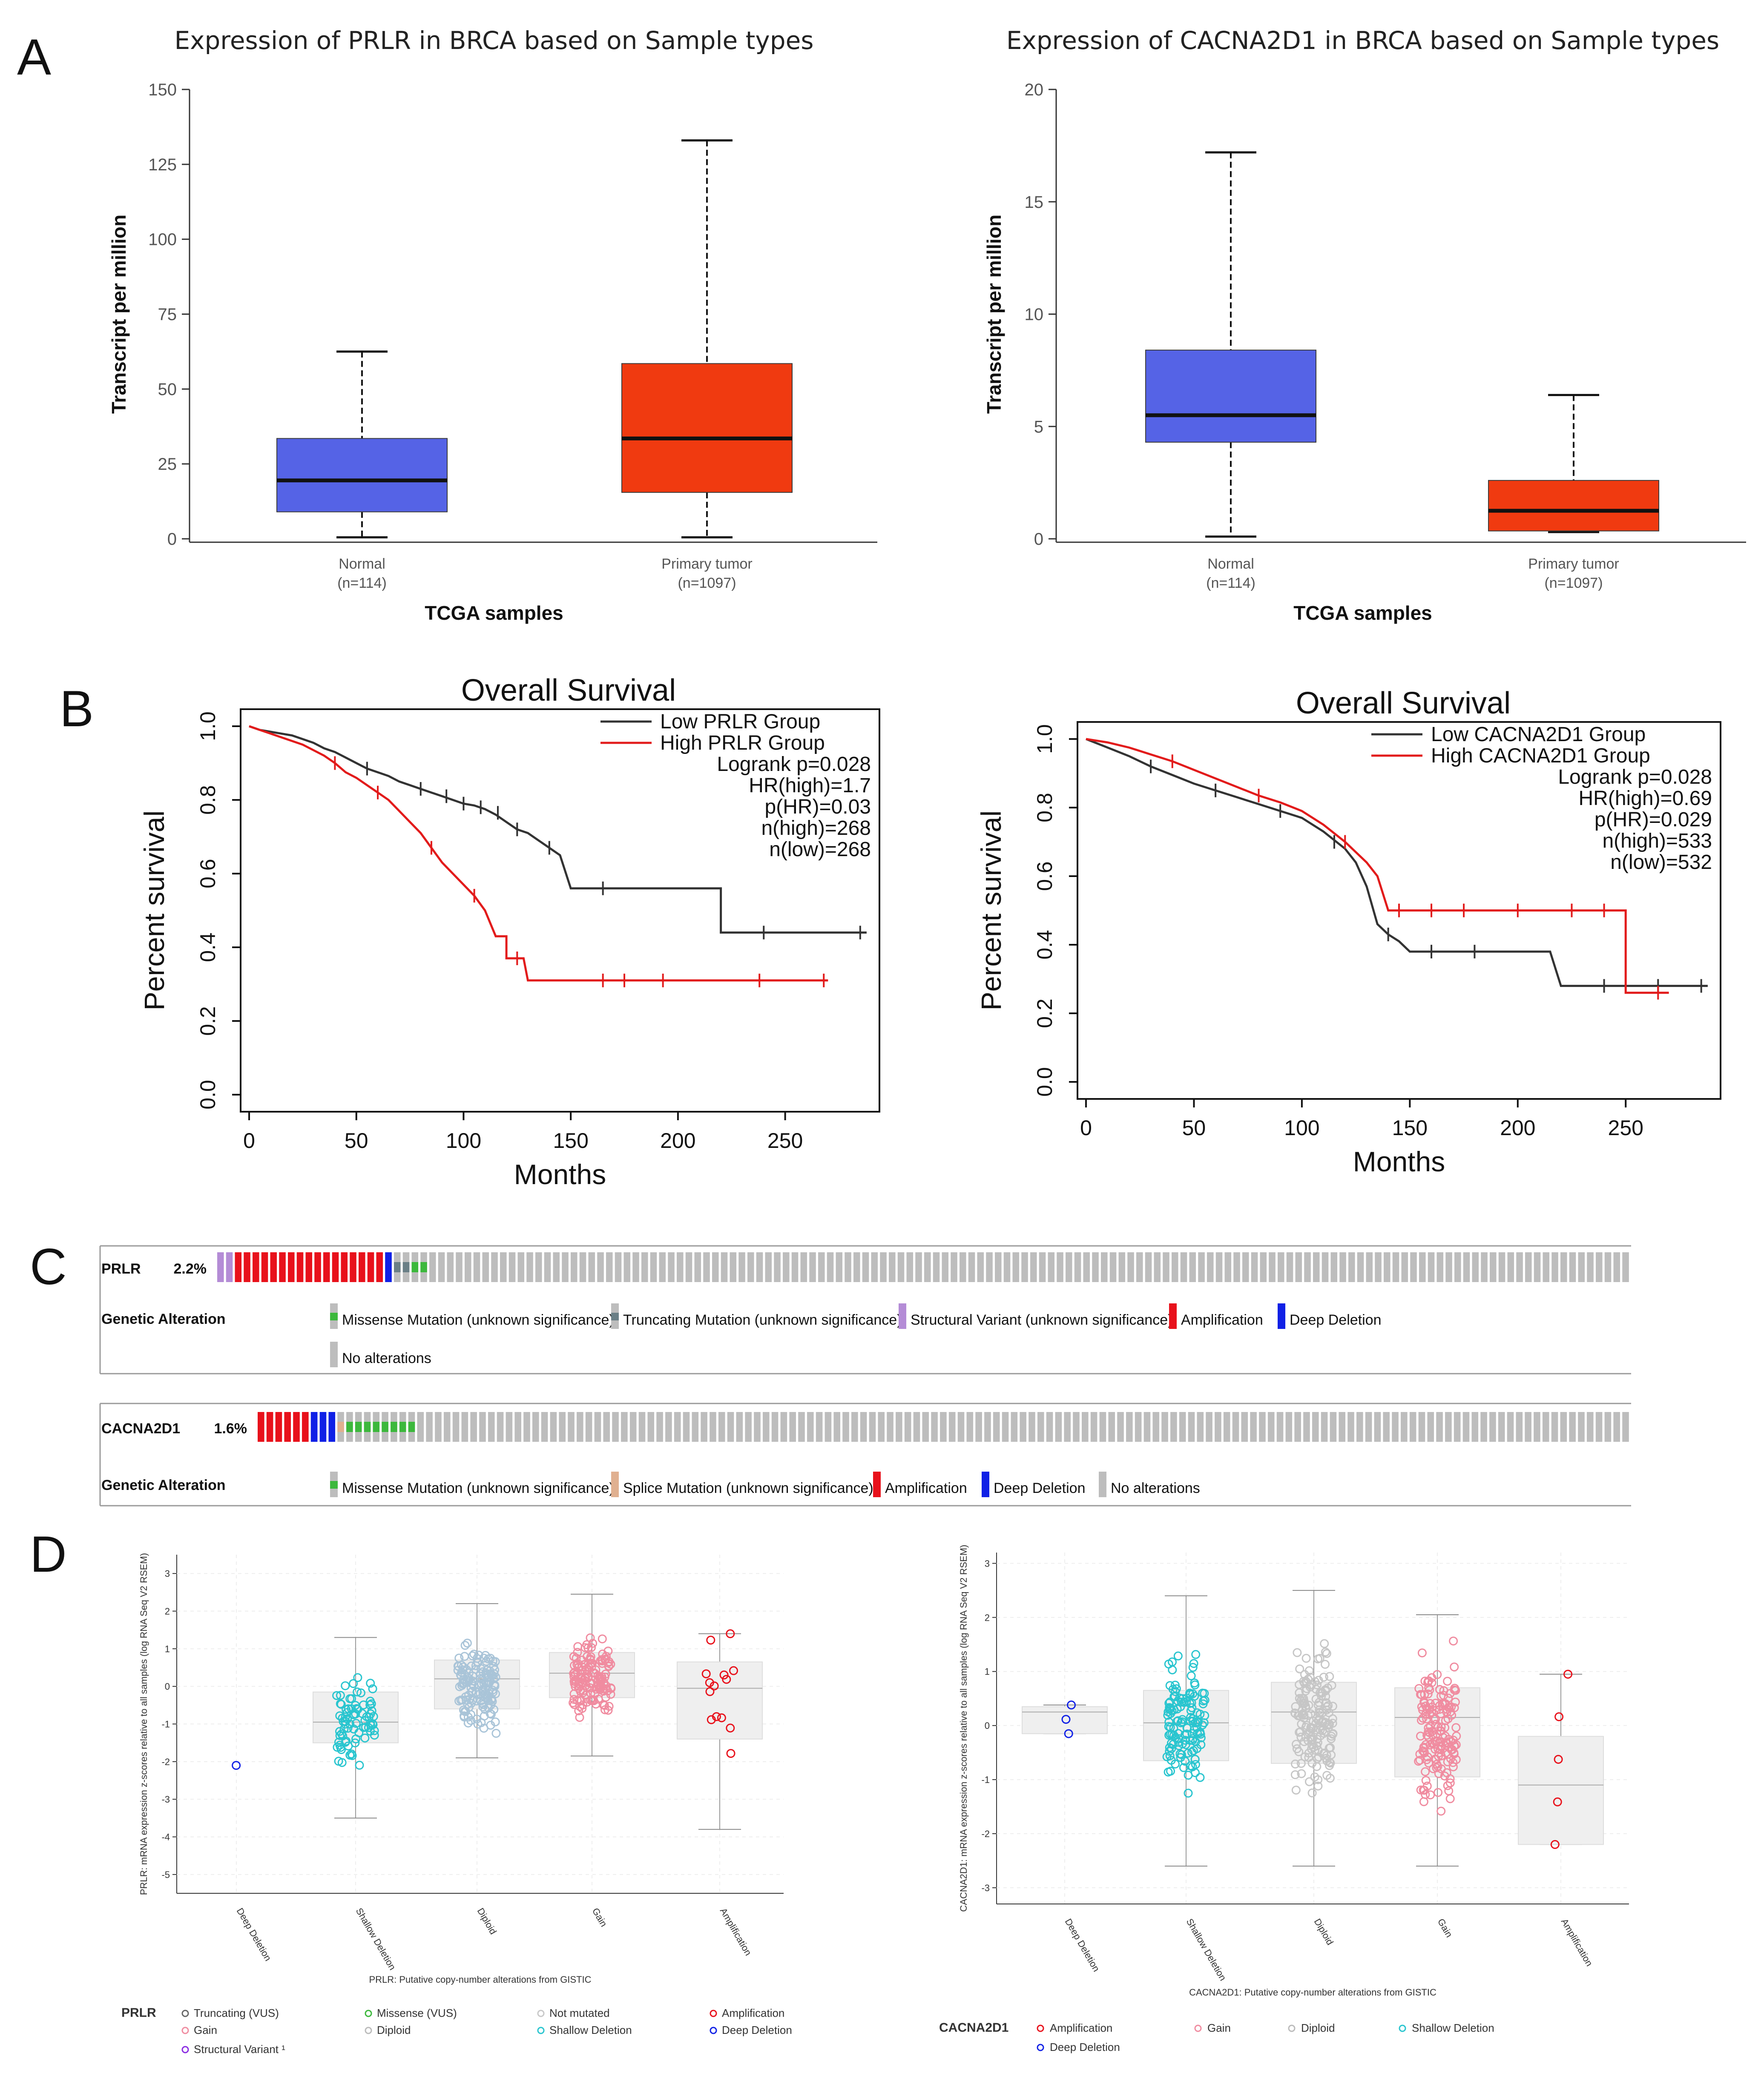 Image resolution: width=1764 pixels, height=2082 pixels. What do you see at coordinates (154, 911) in the screenshot?
I see `y-axis-label: Percent survival` at bounding box center [154, 911].